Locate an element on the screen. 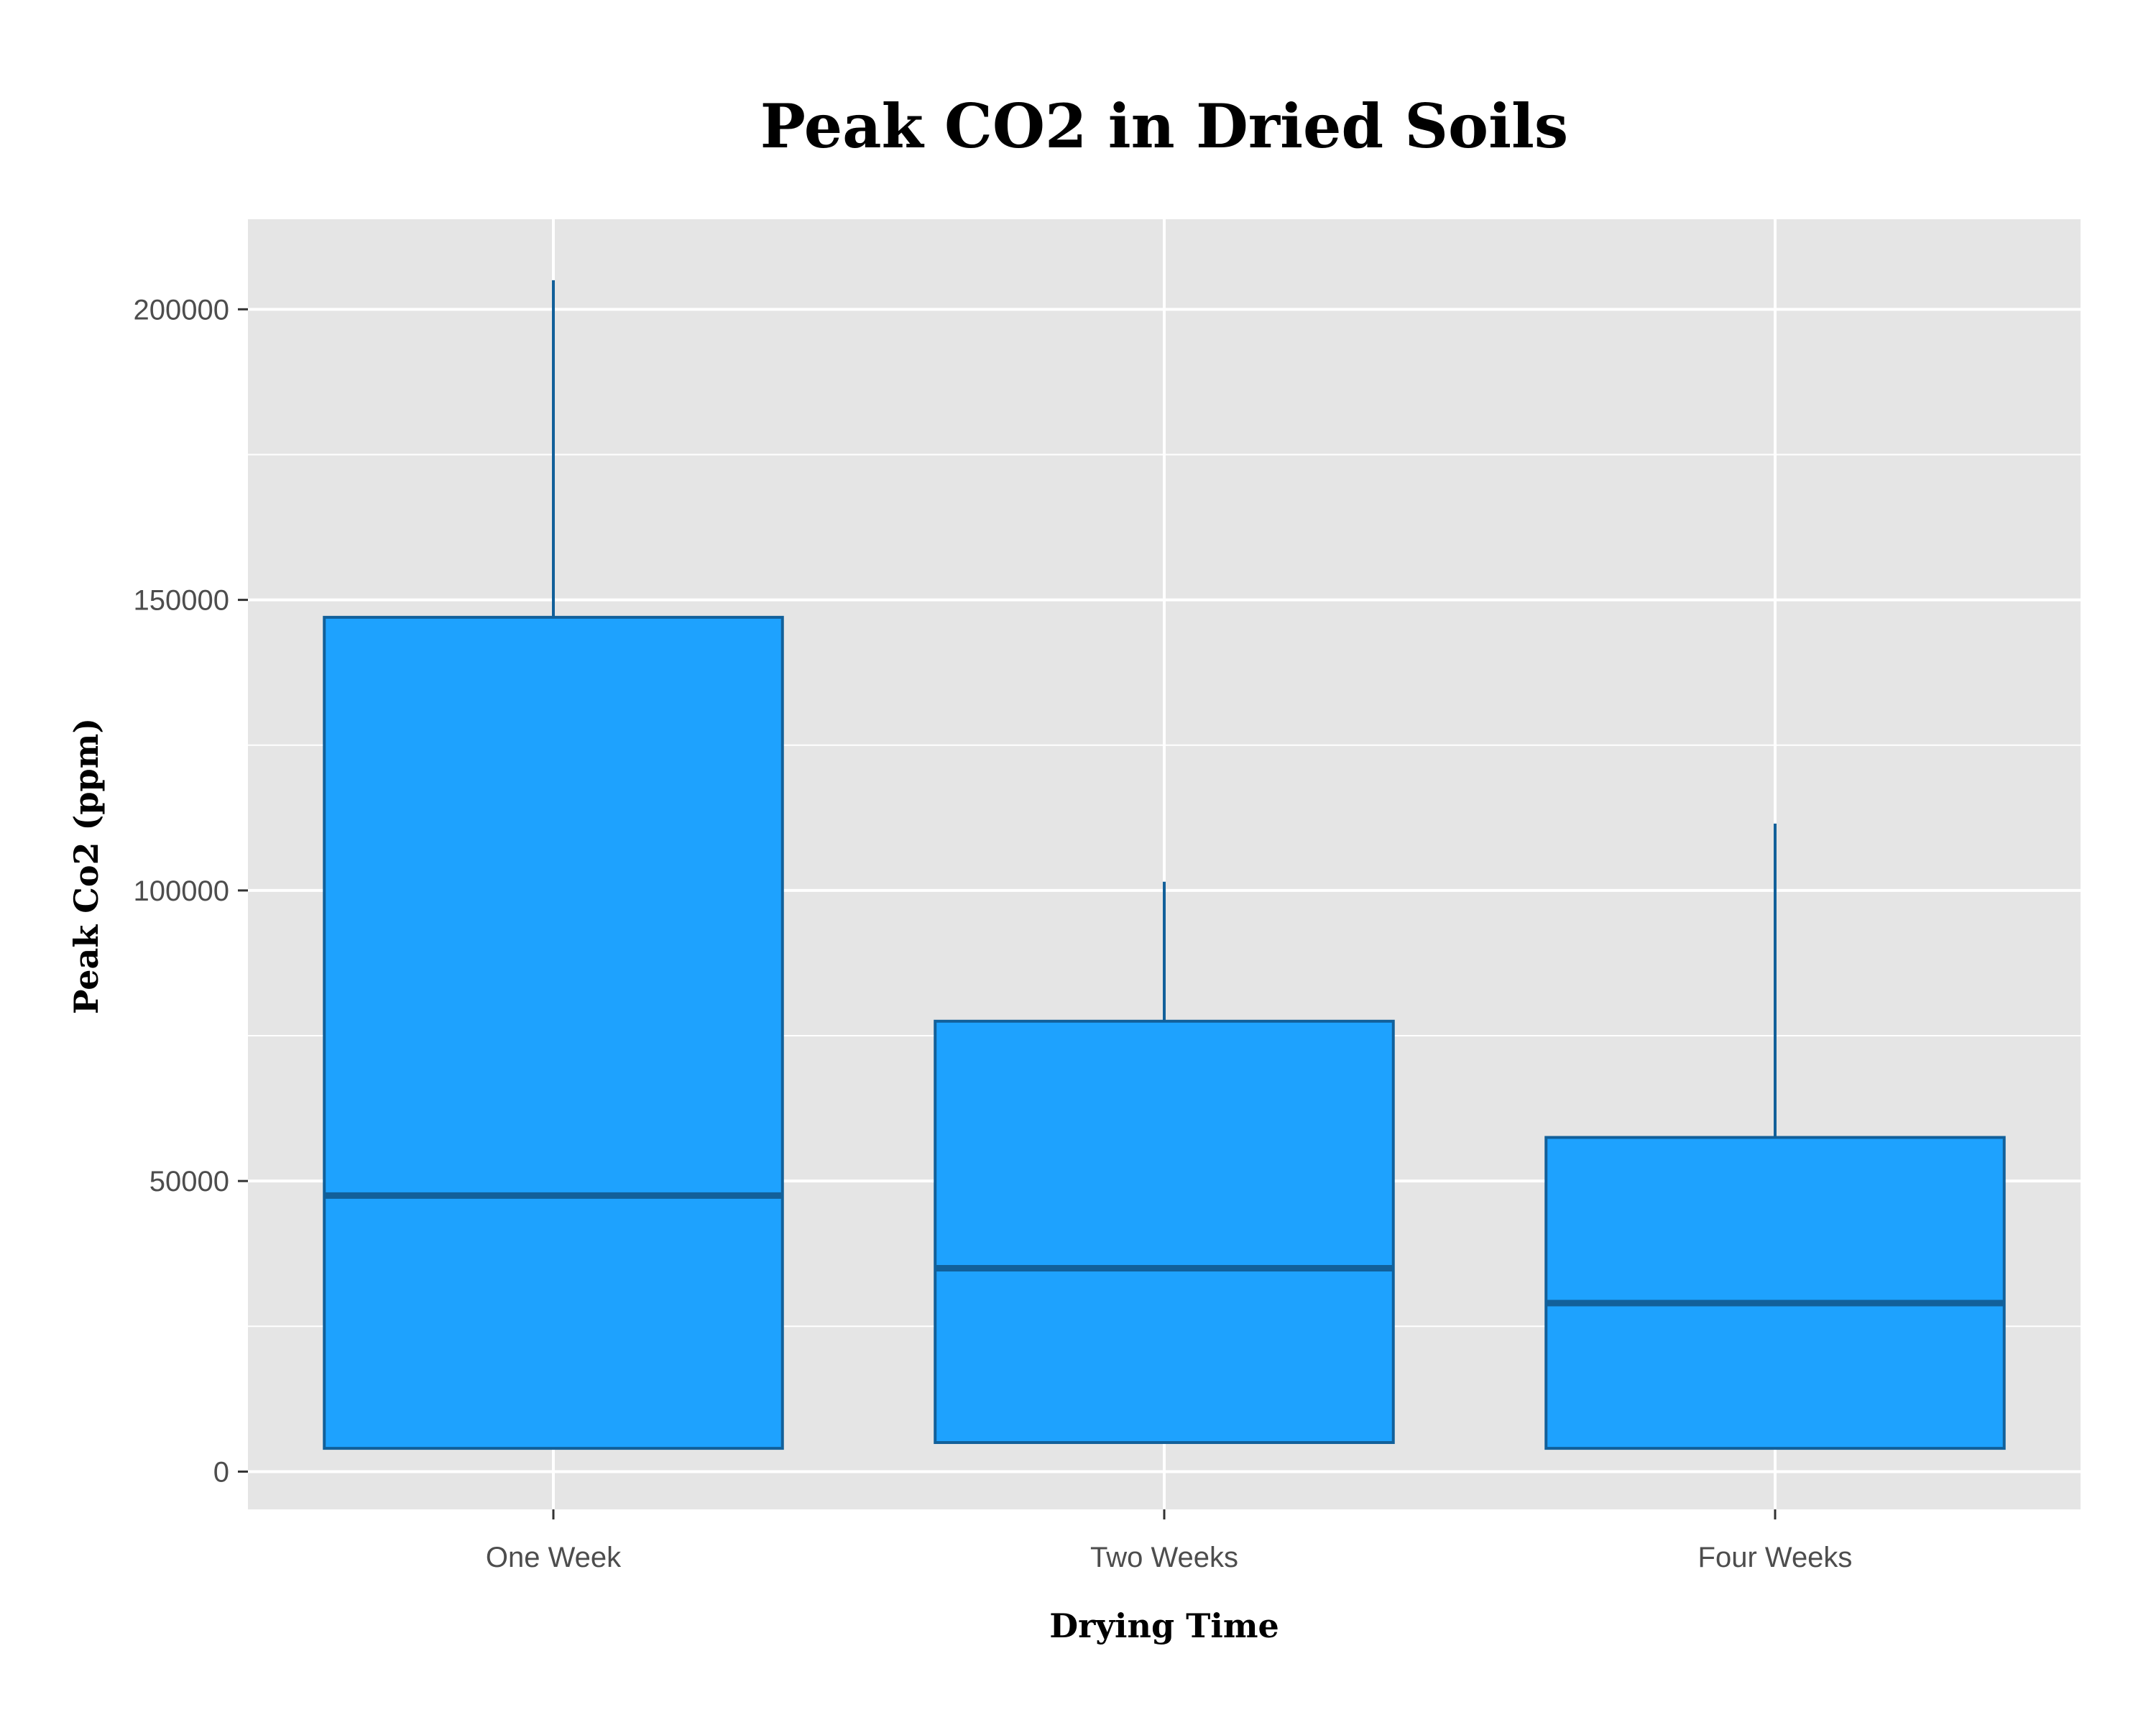 The height and width of the screenshot is (1725, 2156). y-tick-label: 0 is located at coordinates (221, 1472).